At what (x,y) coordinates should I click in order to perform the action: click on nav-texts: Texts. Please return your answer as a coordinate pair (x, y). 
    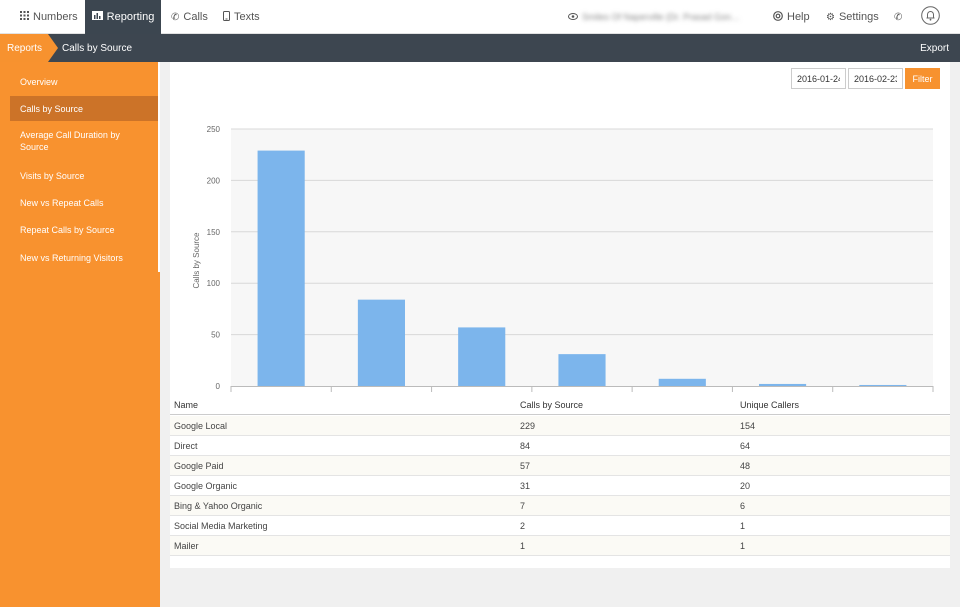
    Looking at the image, I should click on (241, 17).